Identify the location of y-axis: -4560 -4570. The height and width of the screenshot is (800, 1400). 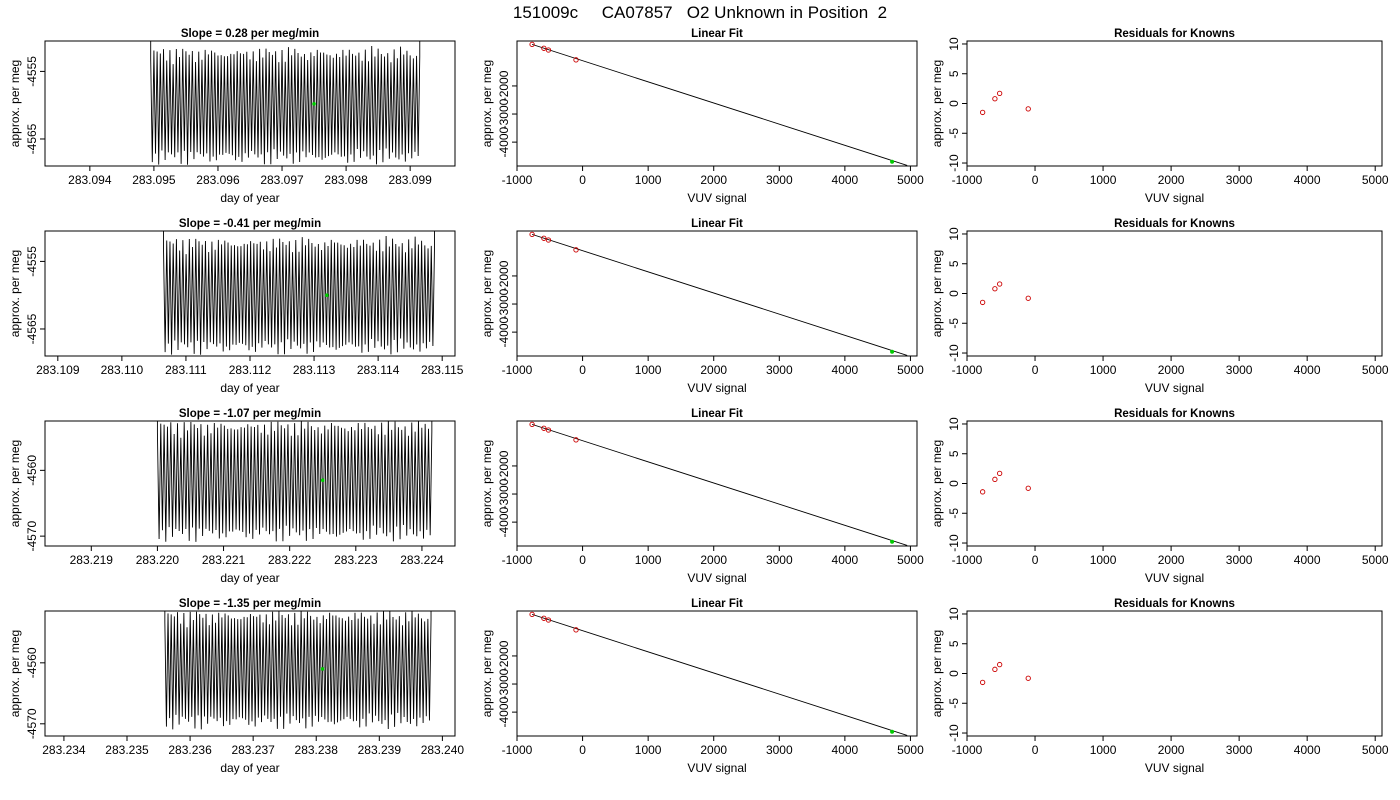
(35, 693).